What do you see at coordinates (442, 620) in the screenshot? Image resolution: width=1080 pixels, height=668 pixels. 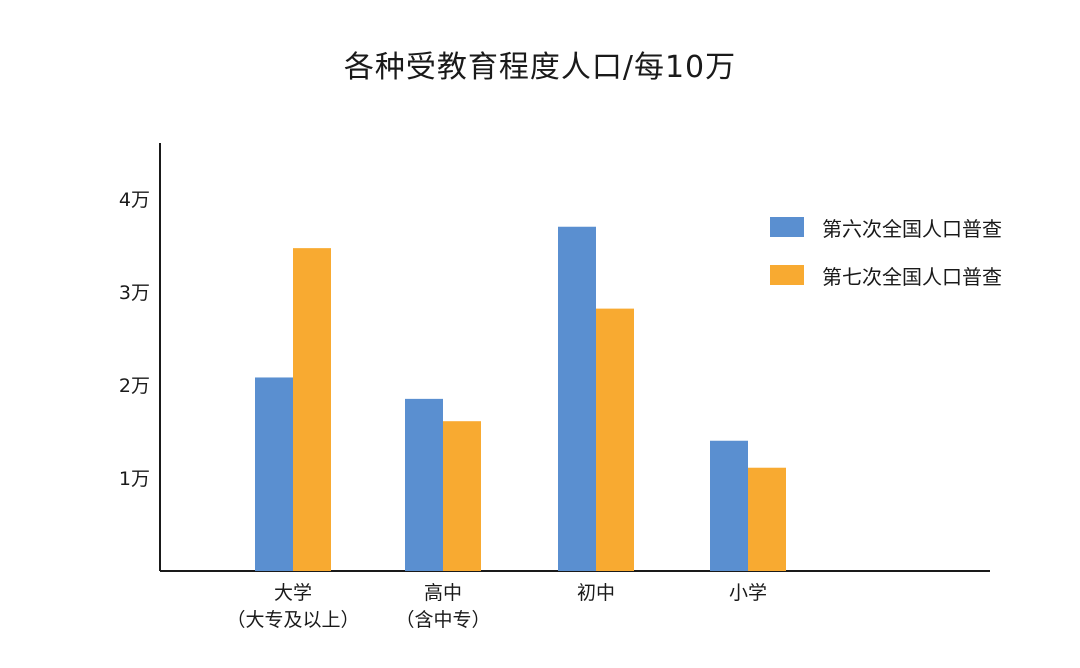 I see `x-tick-sublabel-2: （含中专）` at bounding box center [442, 620].